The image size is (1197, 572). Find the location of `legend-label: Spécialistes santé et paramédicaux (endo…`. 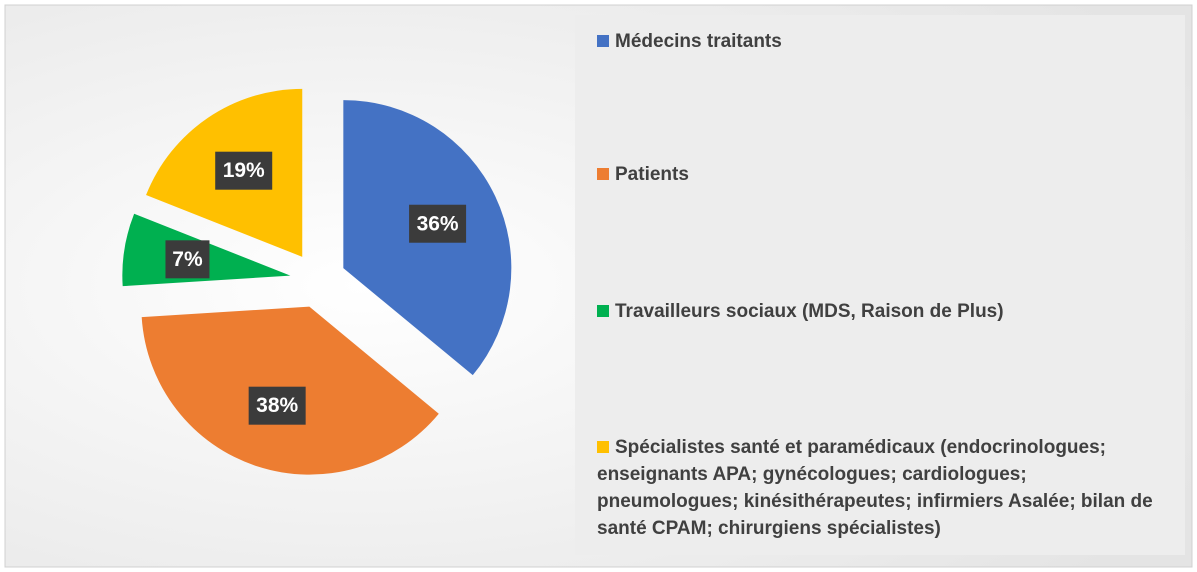

legend-label: Spécialistes santé et paramédicaux (endo… is located at coordinates (875, 488).